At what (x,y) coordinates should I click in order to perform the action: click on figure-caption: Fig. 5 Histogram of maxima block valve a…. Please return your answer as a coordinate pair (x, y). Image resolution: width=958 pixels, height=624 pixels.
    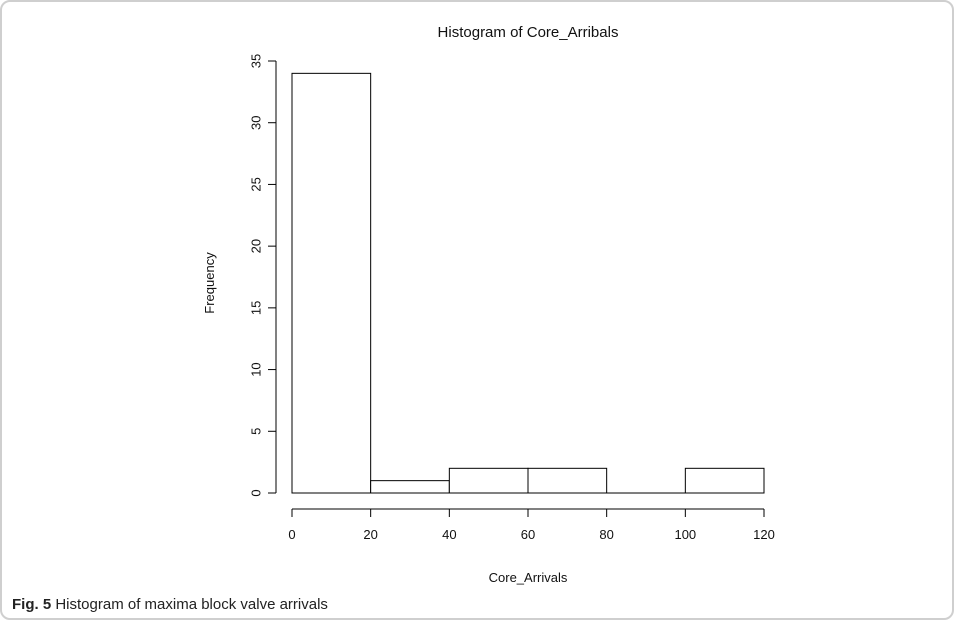
    Looking at the image, I should click on (170, 604).